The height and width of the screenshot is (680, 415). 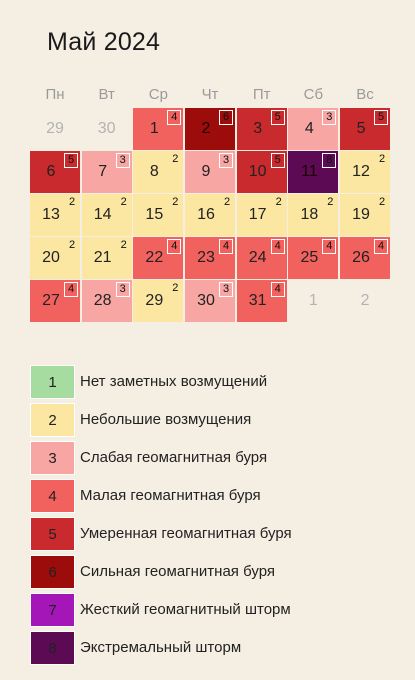 I want to click on day-cell: 23 4, so click(x=210, y=258).